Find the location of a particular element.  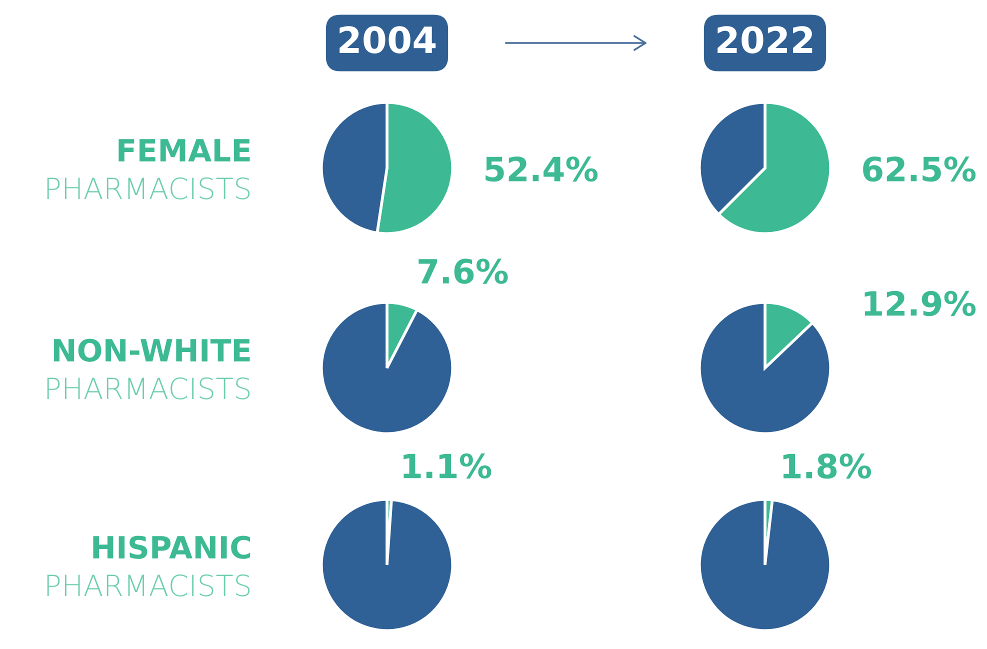

chart-title: 2022 is located at coordinates (765, 40).